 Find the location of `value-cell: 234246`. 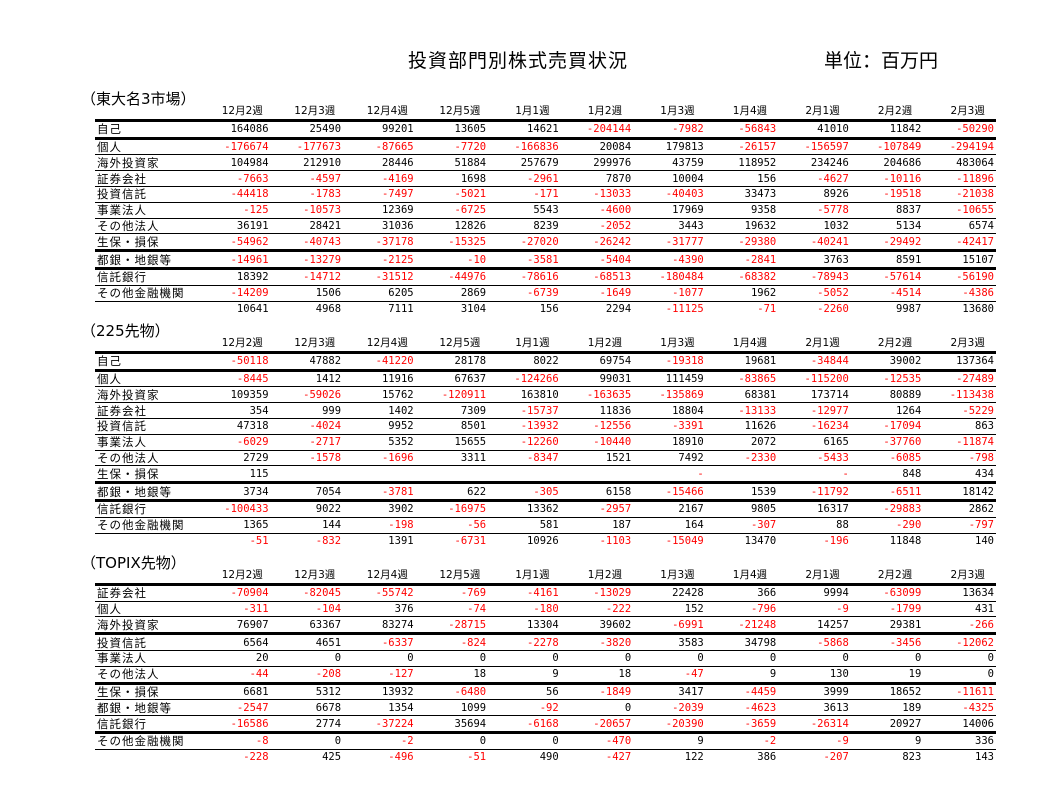

value-cell: 234246 is located at coordinates (829, 162).